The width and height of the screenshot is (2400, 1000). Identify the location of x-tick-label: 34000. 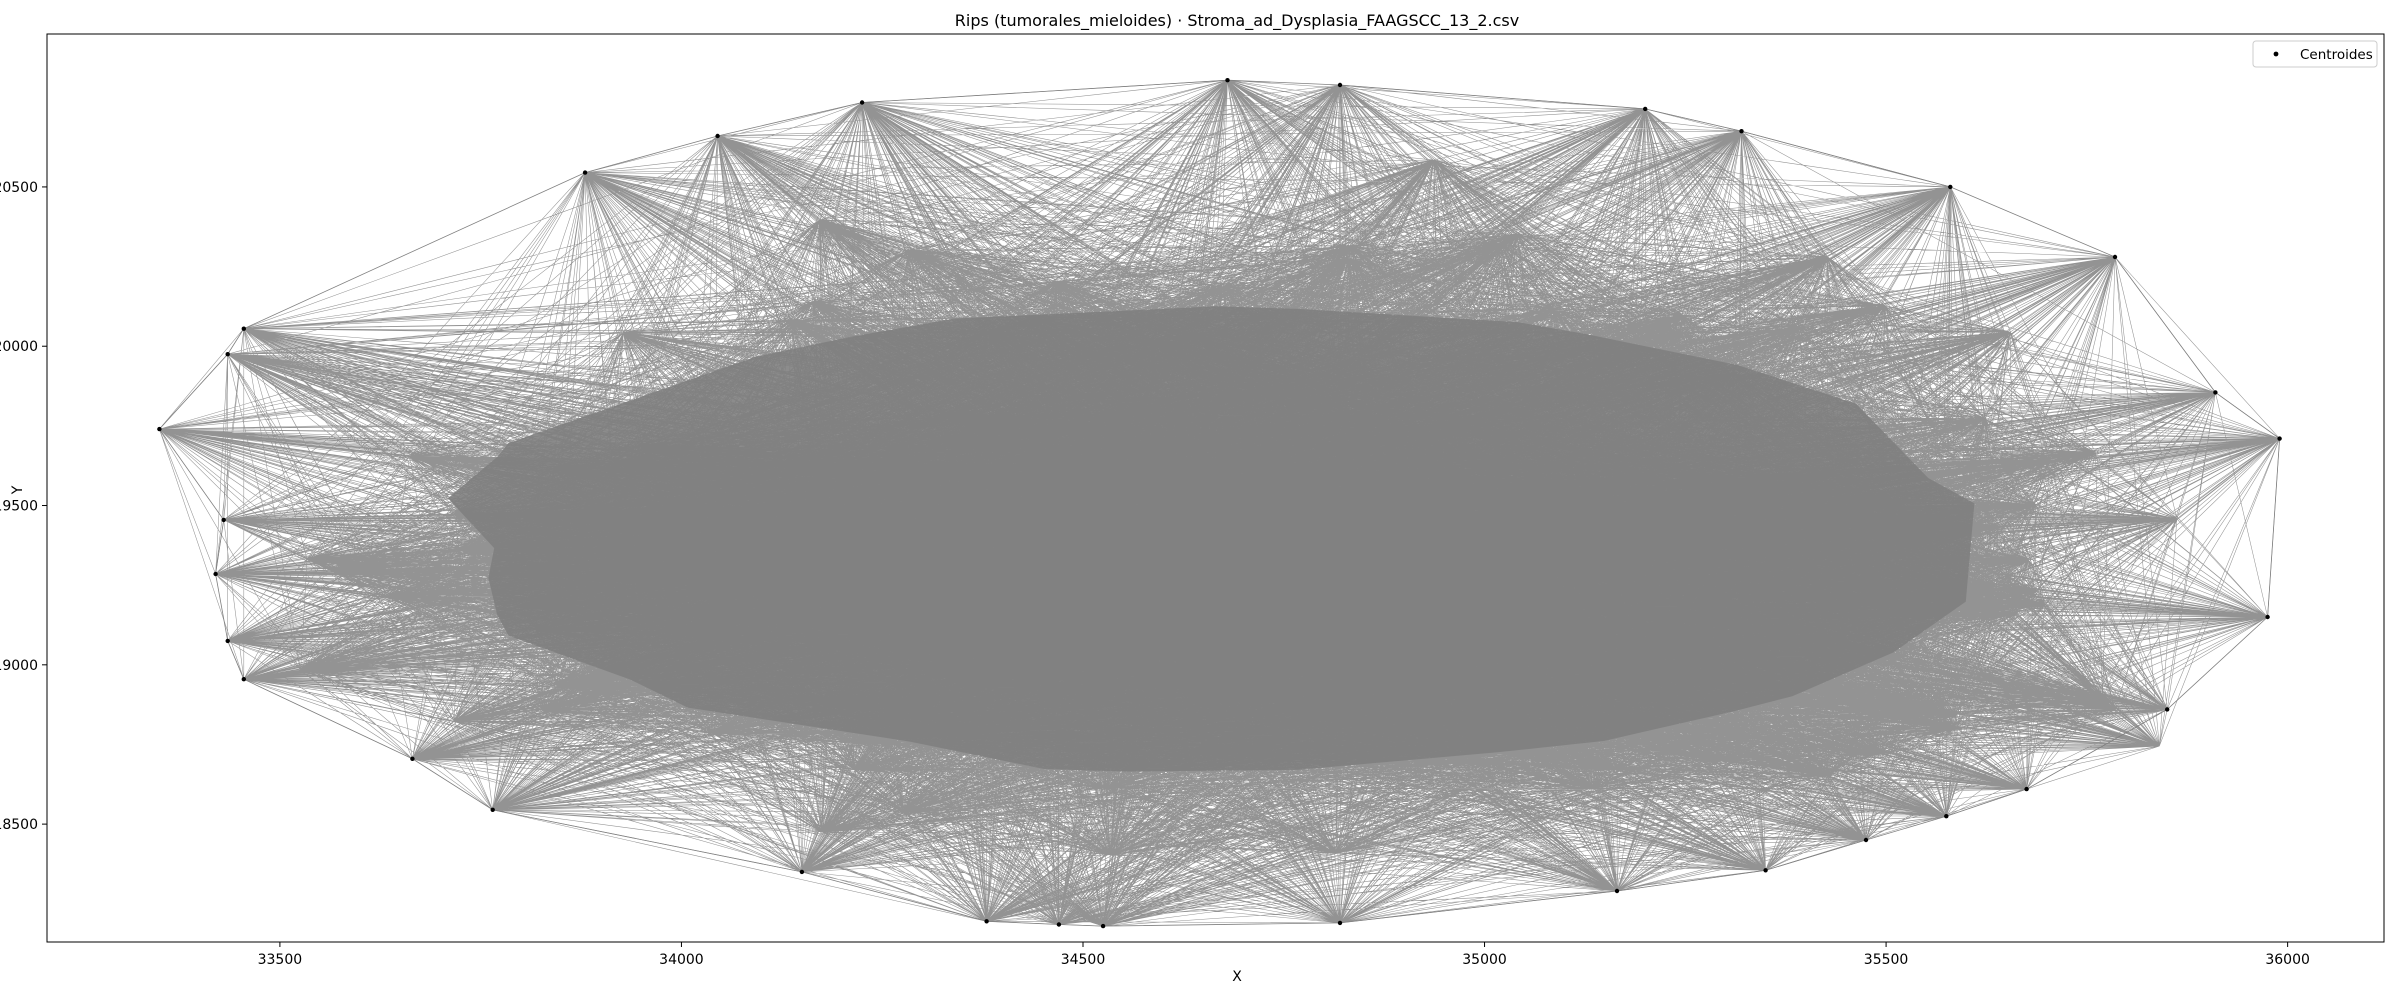
(681, 960).